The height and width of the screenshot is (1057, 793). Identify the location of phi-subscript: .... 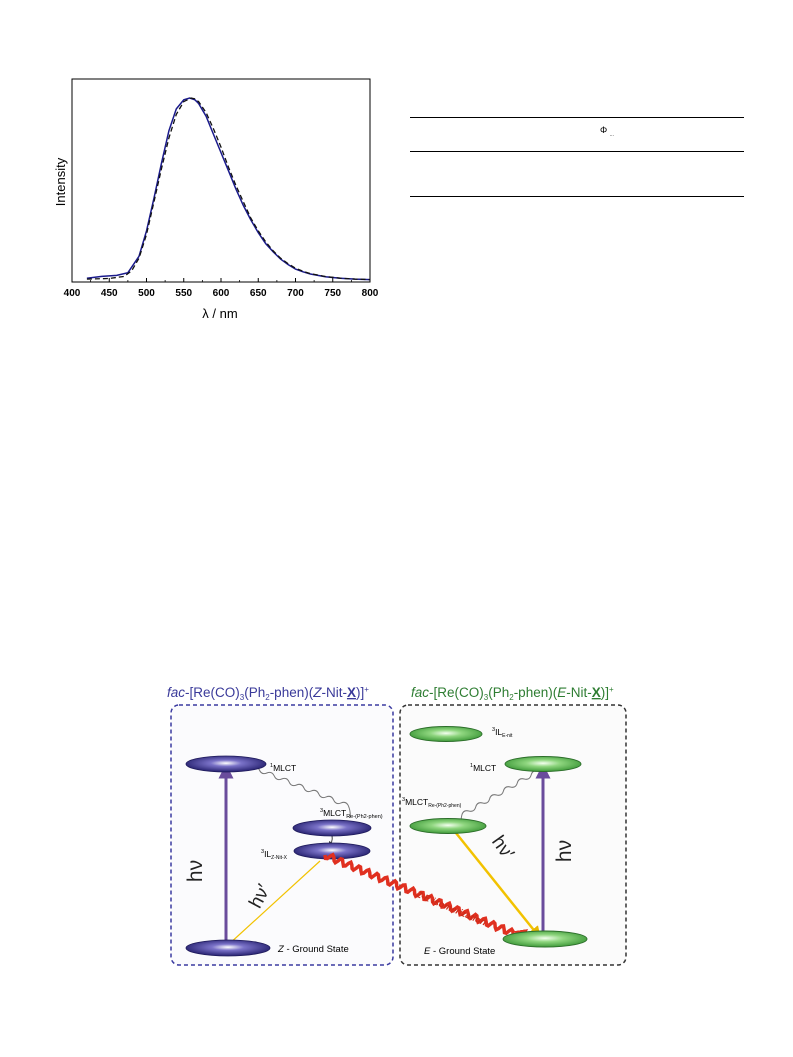
(611, 135).